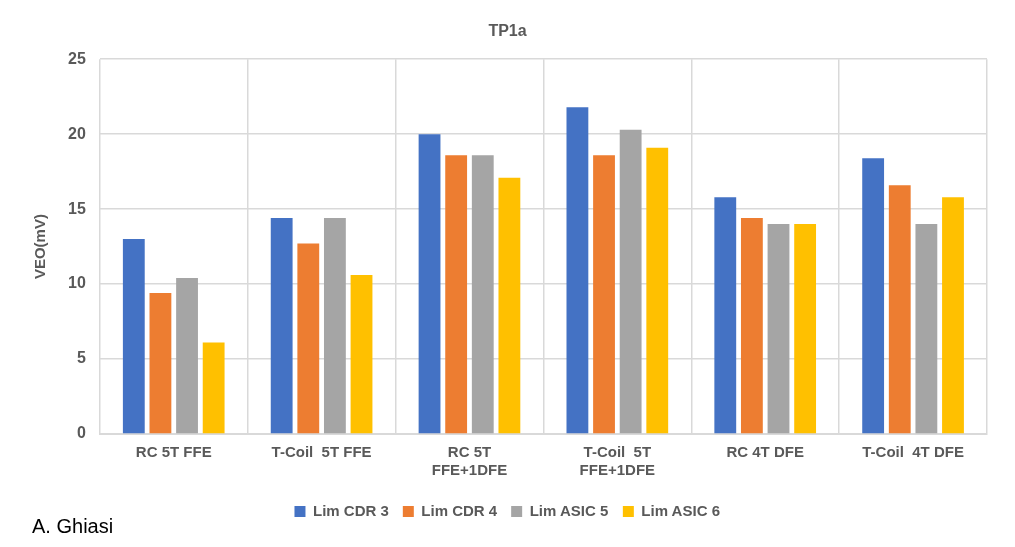 This screenshot has width=1015, height=547. What do you see at coordinates (350, 510) in the screenshot?
I see `legend-label: Lim CDR 3` at bounding box center [350, 510].